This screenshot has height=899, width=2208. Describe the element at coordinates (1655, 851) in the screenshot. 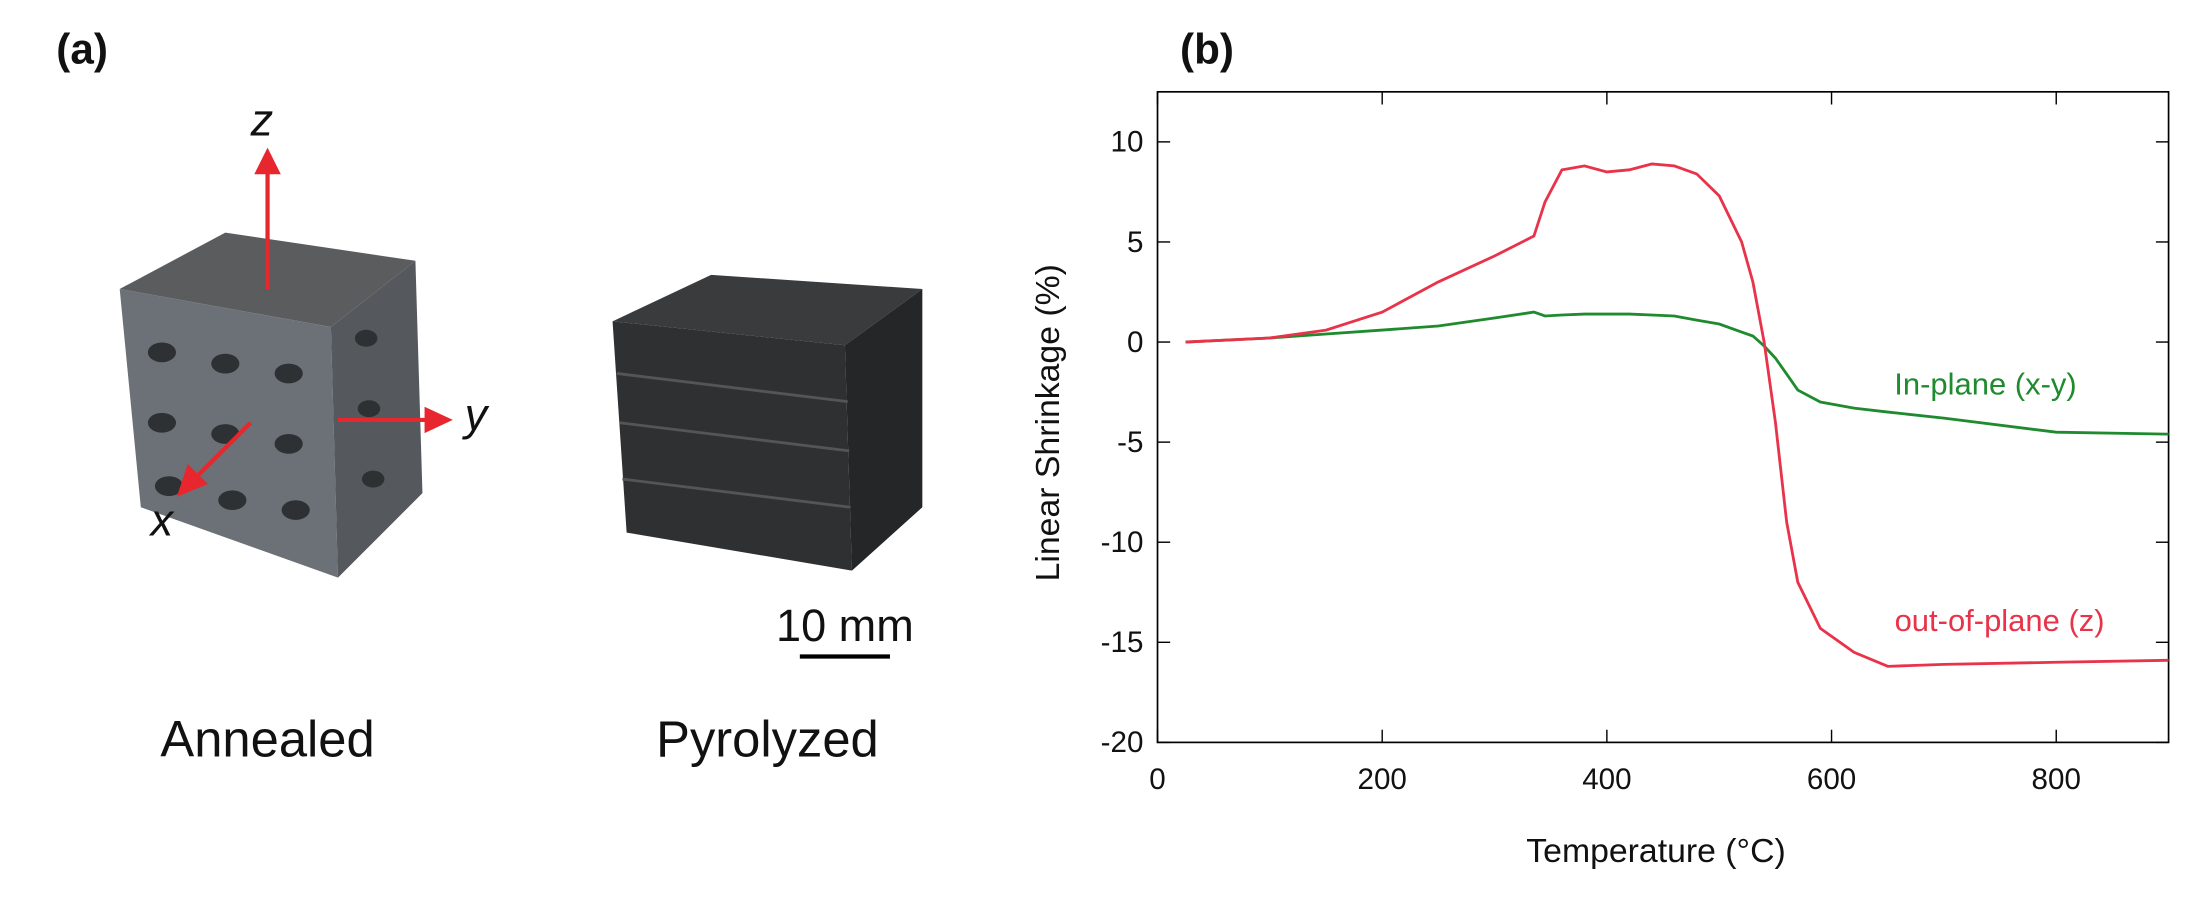

I see `x-axis-label: Temperature (°C)` at that location.